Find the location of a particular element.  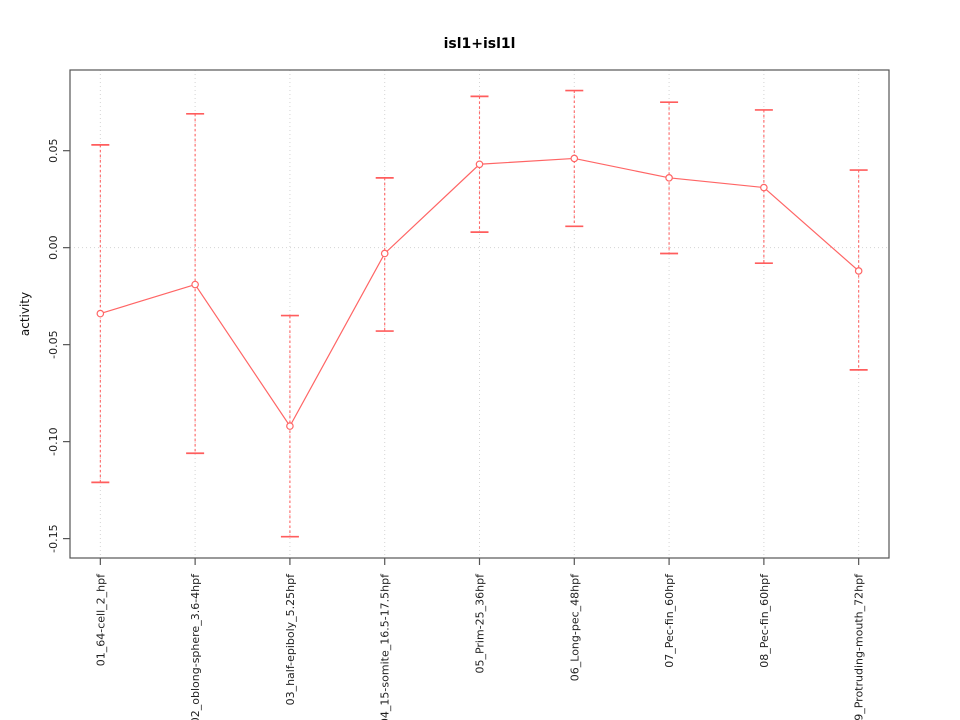

x-tick-label: 06_Long-pec_48hpf is located at coordinates (574, 627).